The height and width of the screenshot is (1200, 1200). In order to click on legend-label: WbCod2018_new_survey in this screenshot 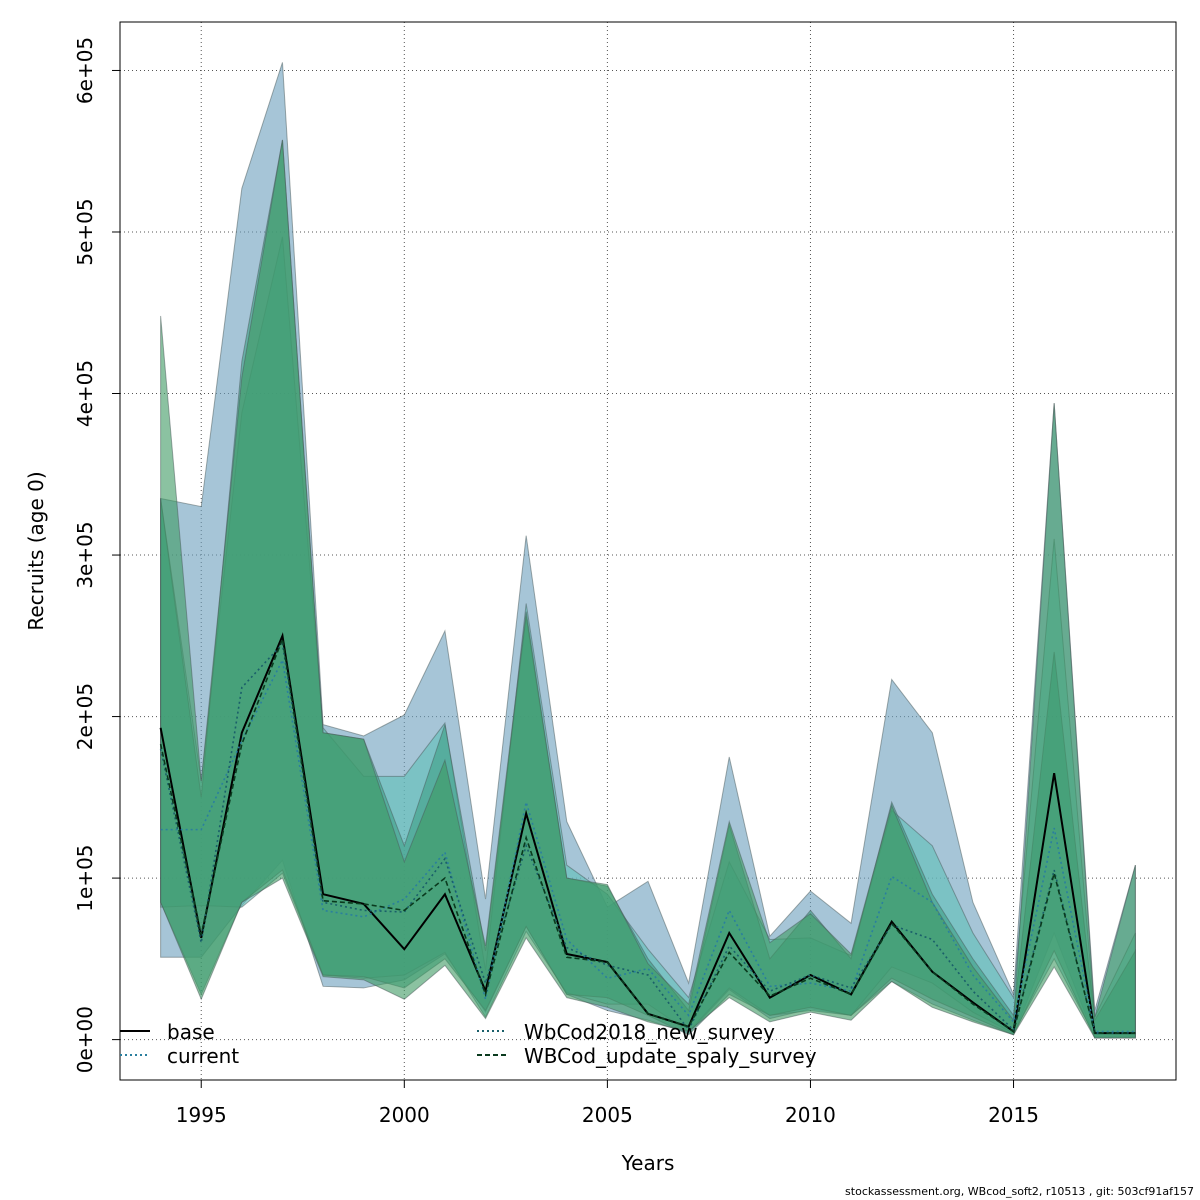, I will do `click(649, 1032)`.